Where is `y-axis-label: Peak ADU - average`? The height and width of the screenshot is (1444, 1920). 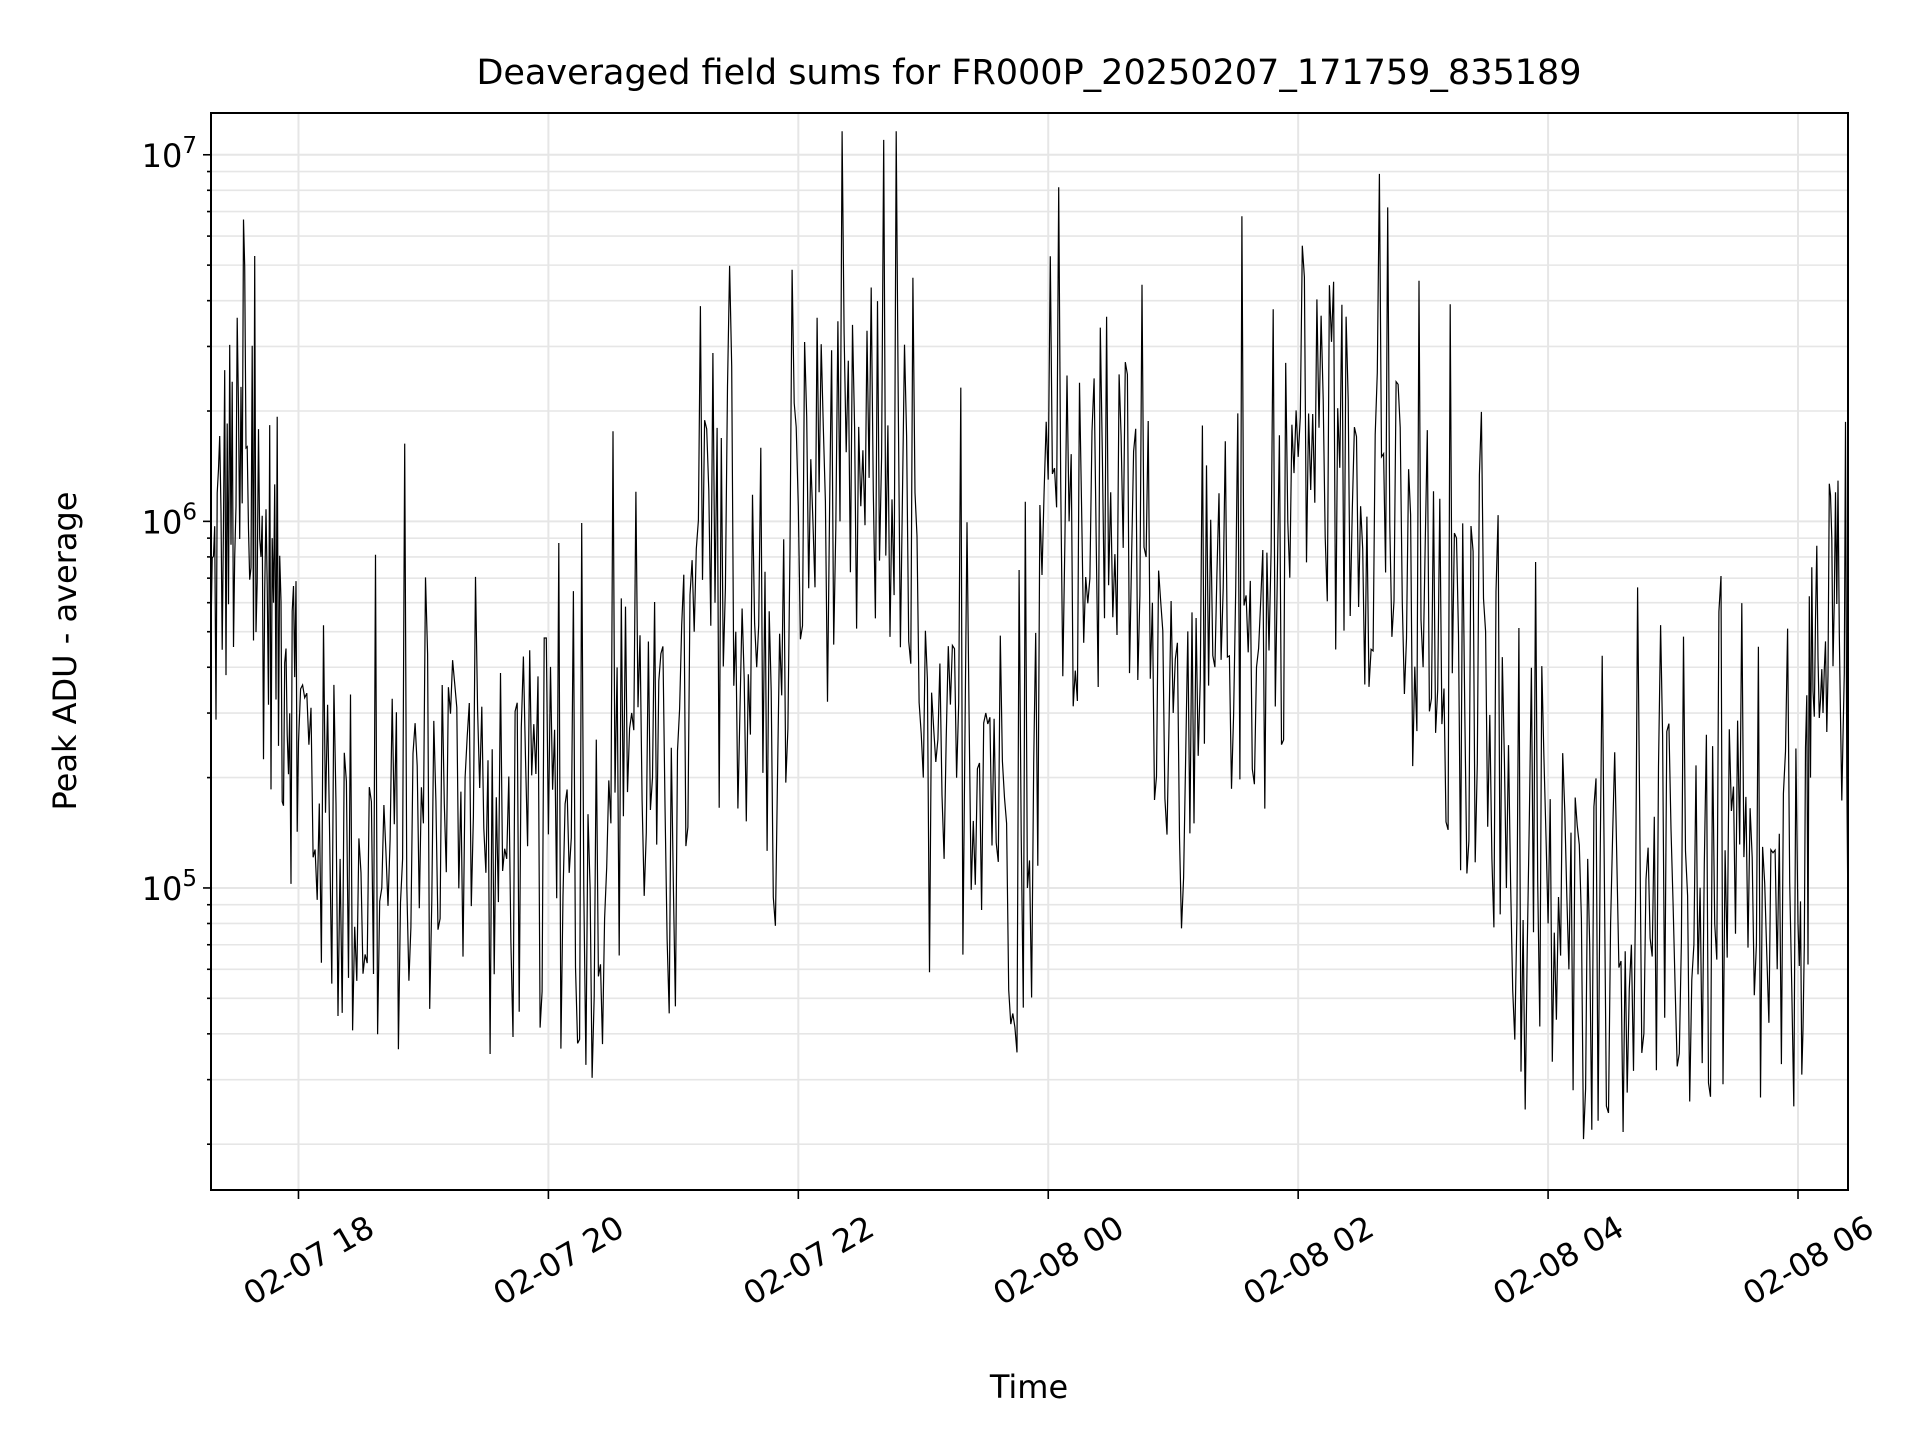
y-axis-label: Peak ADU - average is located at coordinates (65, 651).